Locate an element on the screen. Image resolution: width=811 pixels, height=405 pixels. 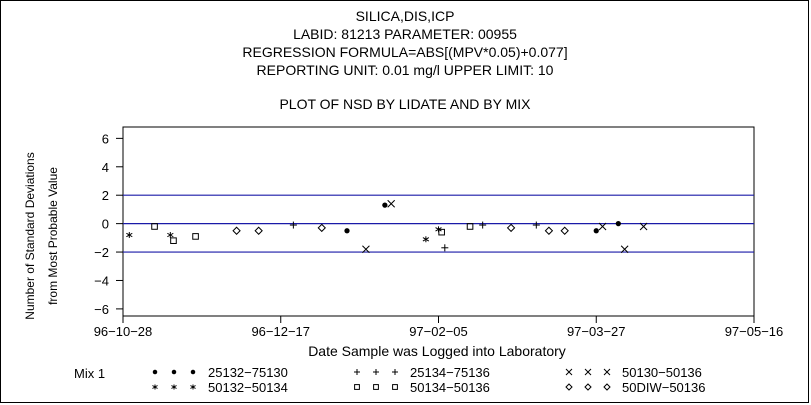
chart-subtitle: PLOT OF NSD BY LIDATE AND BY MIX is located at coordinates (405, 104).